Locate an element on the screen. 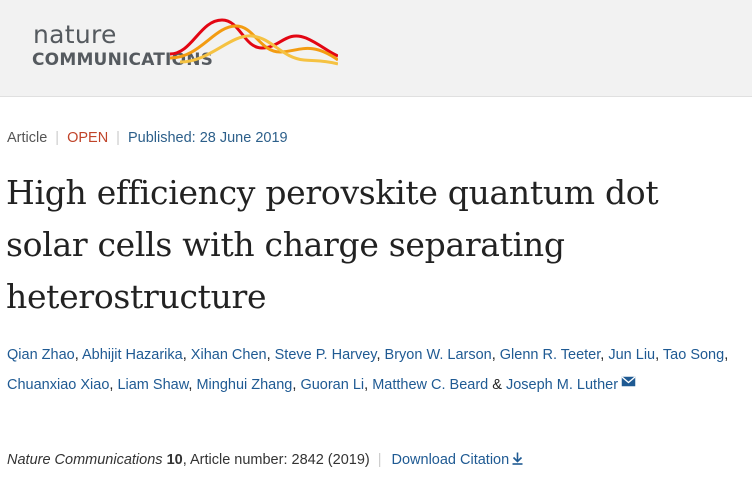 The width and height of the screenshot is (752, 483). author-link: Jun Liu is located at coordinates (632, 355).